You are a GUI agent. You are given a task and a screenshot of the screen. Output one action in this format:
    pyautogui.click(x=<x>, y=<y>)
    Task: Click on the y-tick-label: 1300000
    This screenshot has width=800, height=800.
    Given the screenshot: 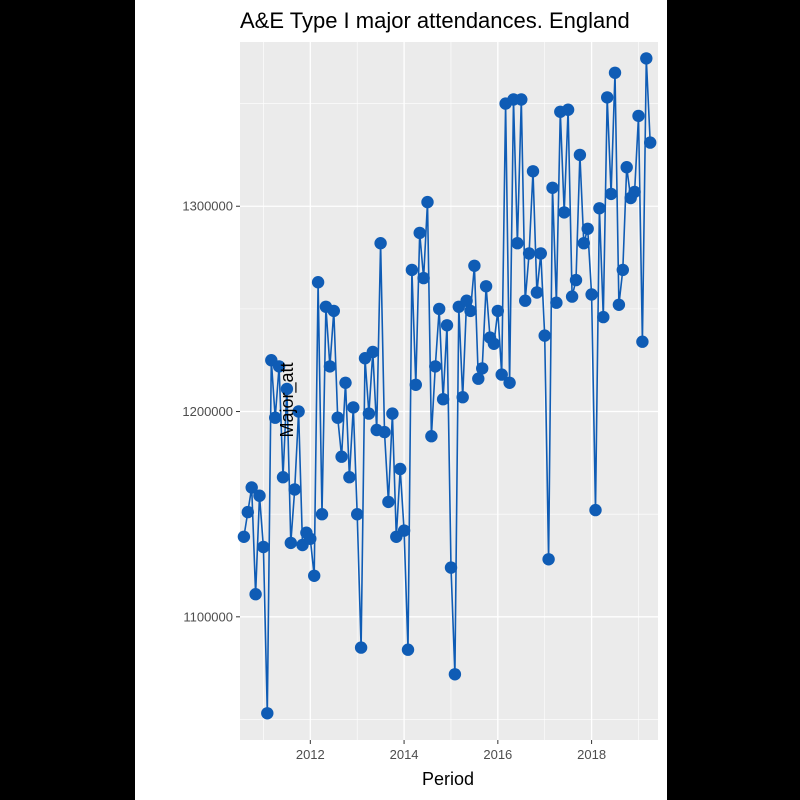 What is the action you would take?
    pyautogui.click(x=207, y=206)
    